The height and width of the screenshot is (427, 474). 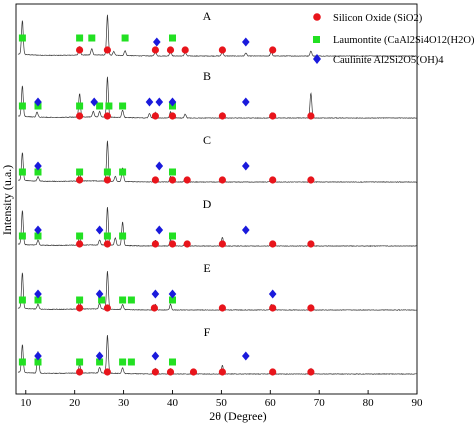 I want to click on pattern-d-label: D, so click(x=207, y=204).